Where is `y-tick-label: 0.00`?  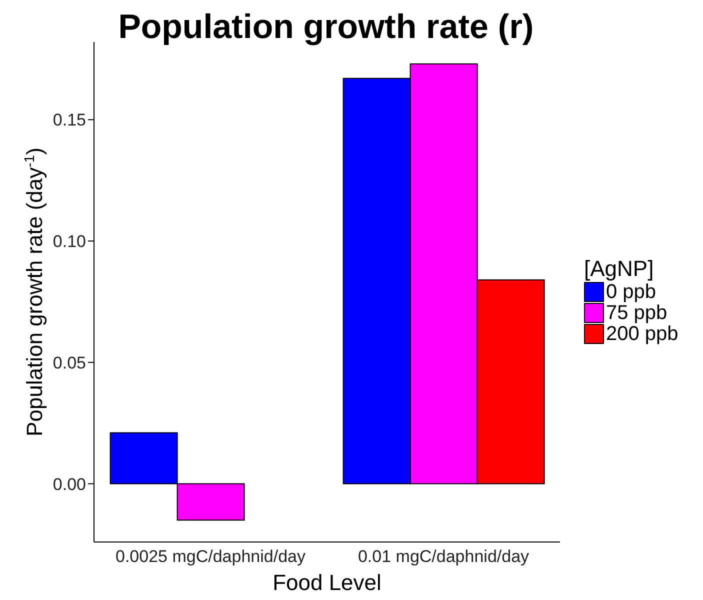
y-tick-label: 0.00 is located at coordinates (69, 484).